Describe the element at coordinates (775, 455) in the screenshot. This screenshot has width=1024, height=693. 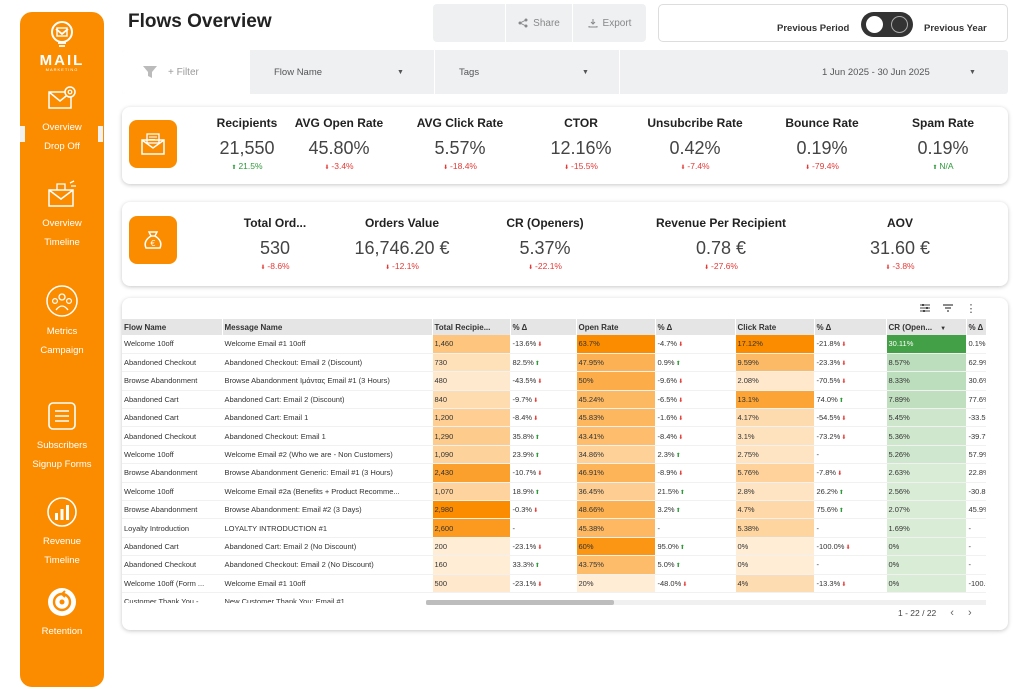
I see `table-cell: 2.75%` at that location.